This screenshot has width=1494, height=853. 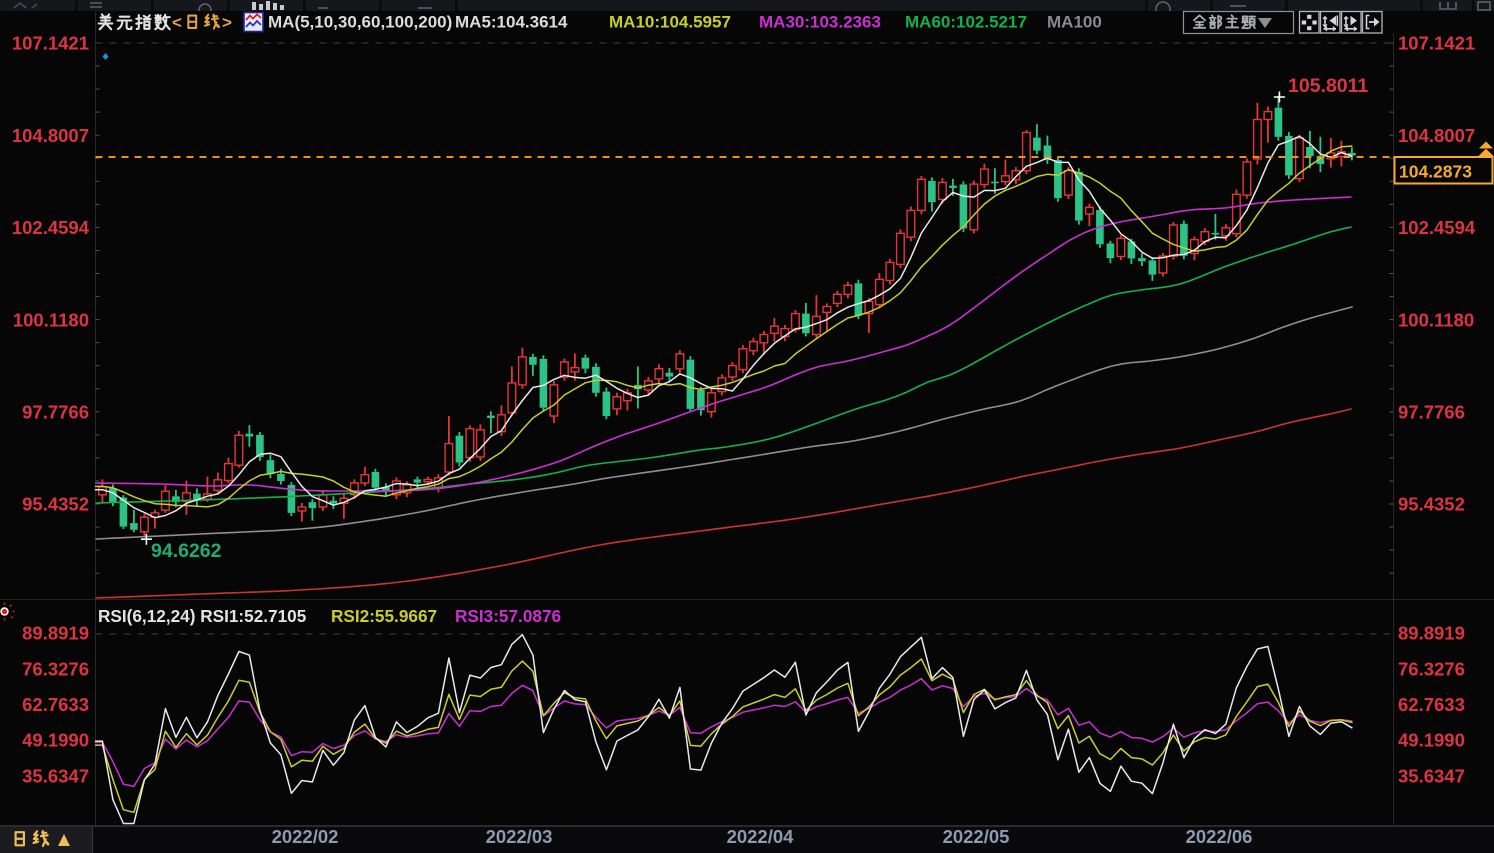 What do you see at coordinates (360, 22) in the screenshot?
I see `svg-text: MA(5,10,30,60,100,200)` at bounding box center [360, 22].